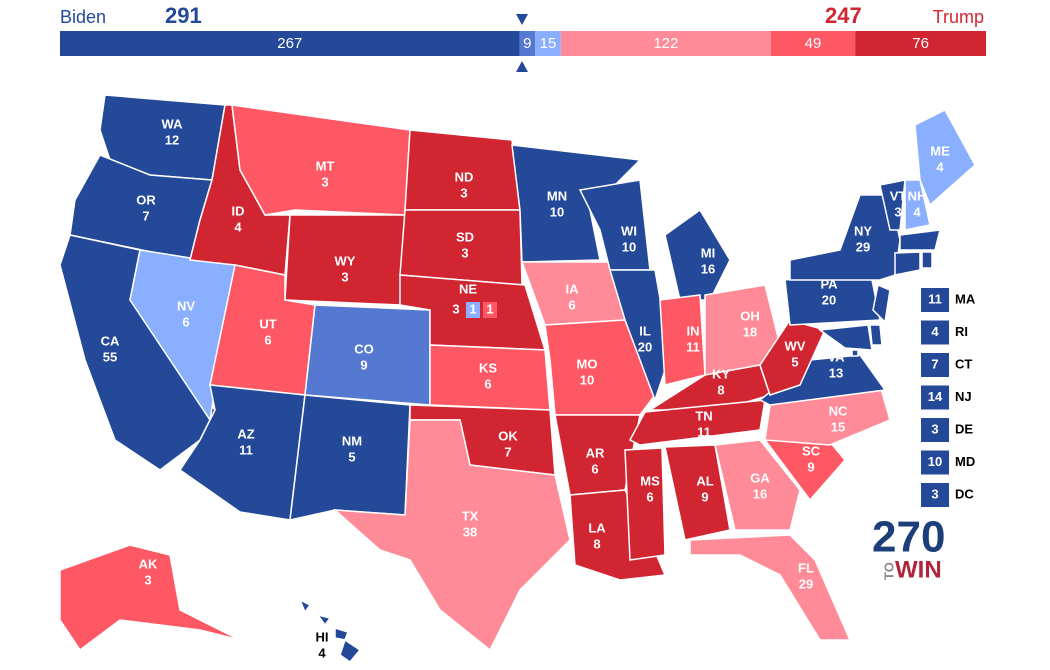  Describe the element at coordinates (464, 176) in the screenshot. I see `state-abbr: ND` at that location.